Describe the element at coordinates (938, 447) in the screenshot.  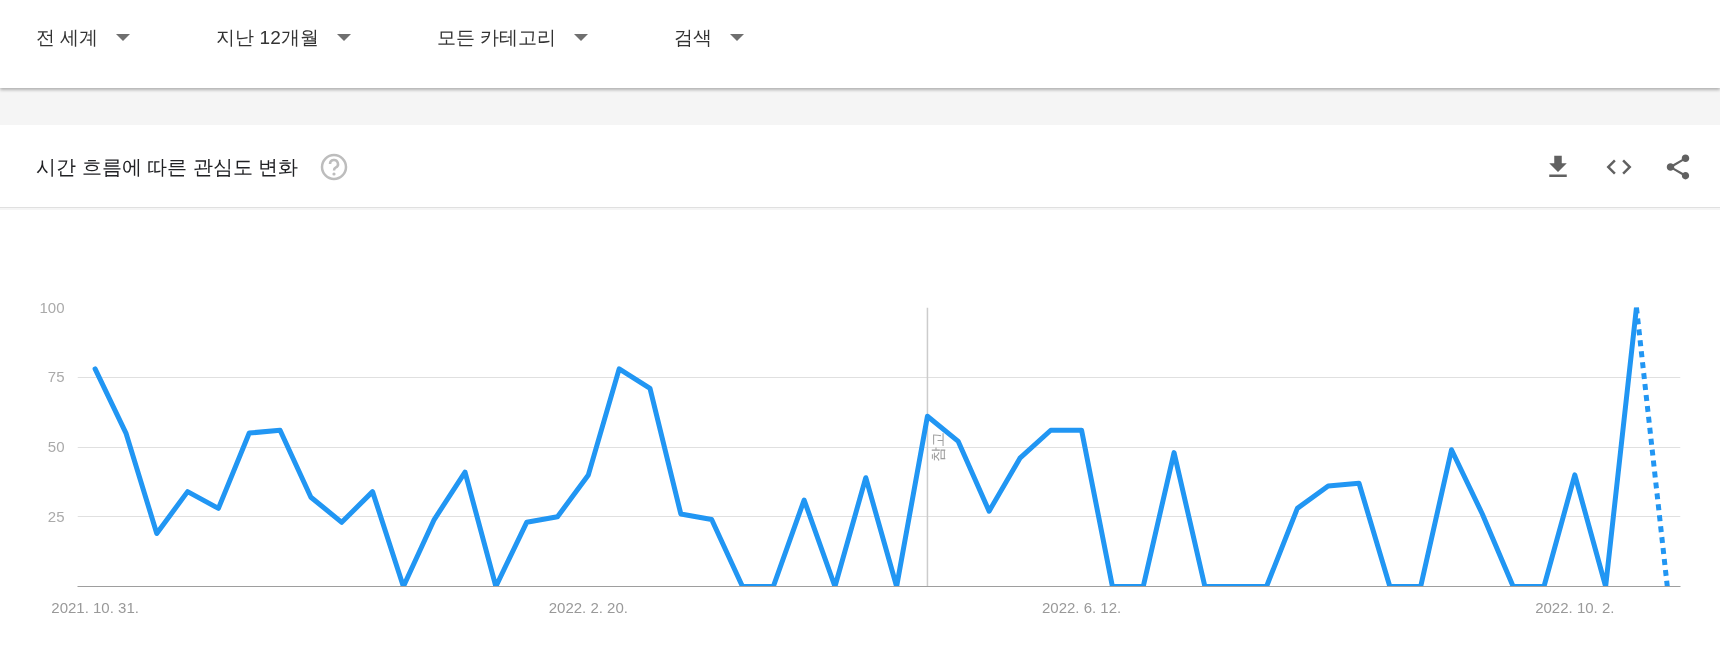
I see `ref-line-label: 참고` at that location.